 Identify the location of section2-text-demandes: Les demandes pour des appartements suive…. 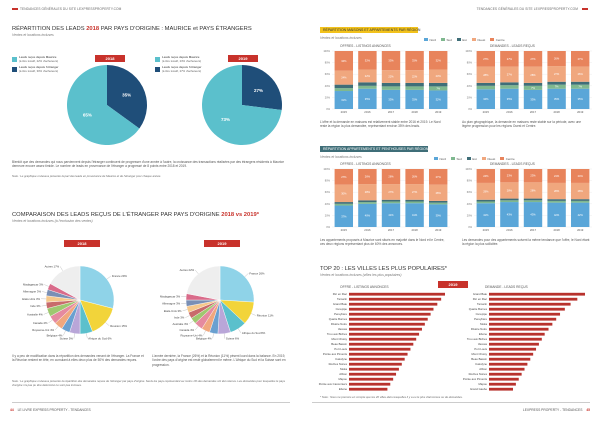
(526, 242).